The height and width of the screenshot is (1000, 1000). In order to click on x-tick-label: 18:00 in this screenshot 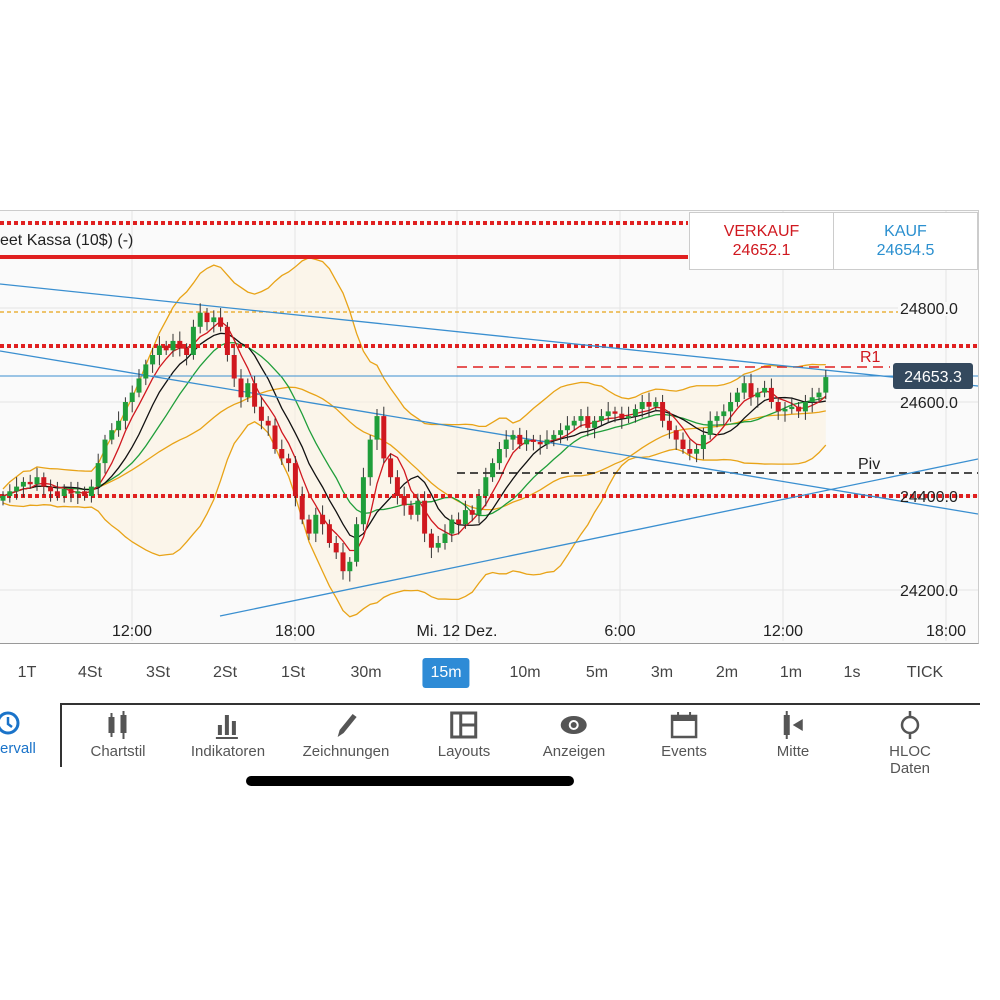, I will do `click(946, 631)`.